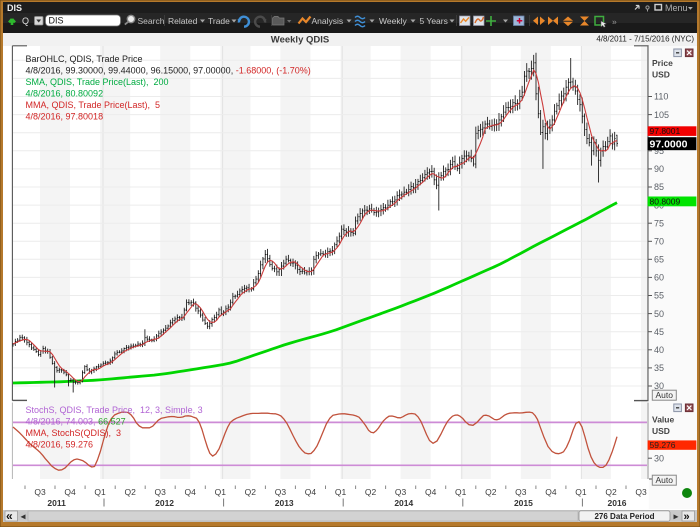  Describe the element at coordinates (659, 314) in the screenshot. I see `svg-text: 50` at that location.